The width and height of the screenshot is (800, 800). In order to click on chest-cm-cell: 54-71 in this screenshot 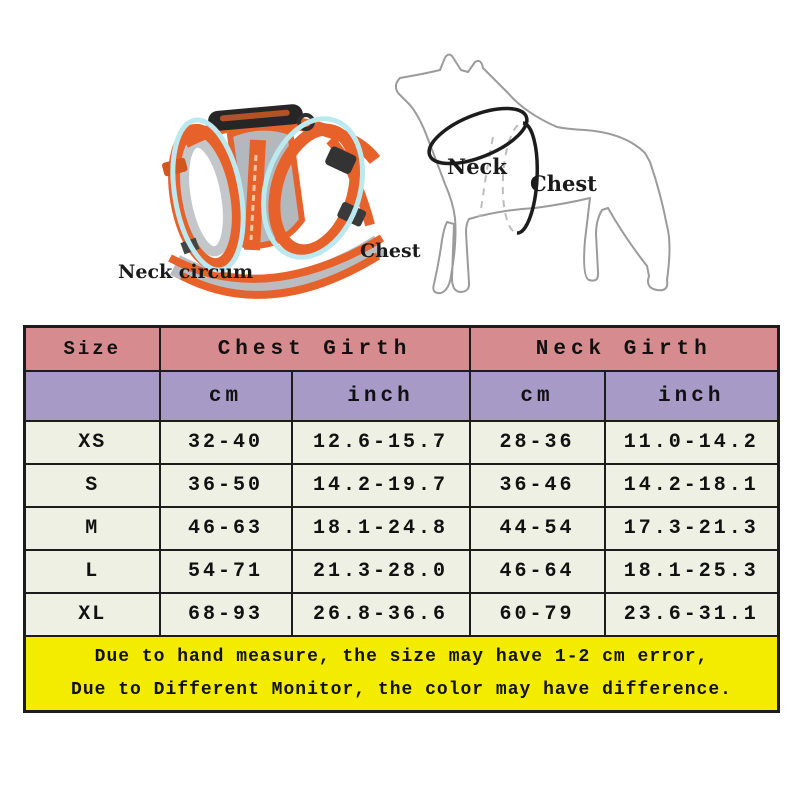, I will do `click(225, 571)`.